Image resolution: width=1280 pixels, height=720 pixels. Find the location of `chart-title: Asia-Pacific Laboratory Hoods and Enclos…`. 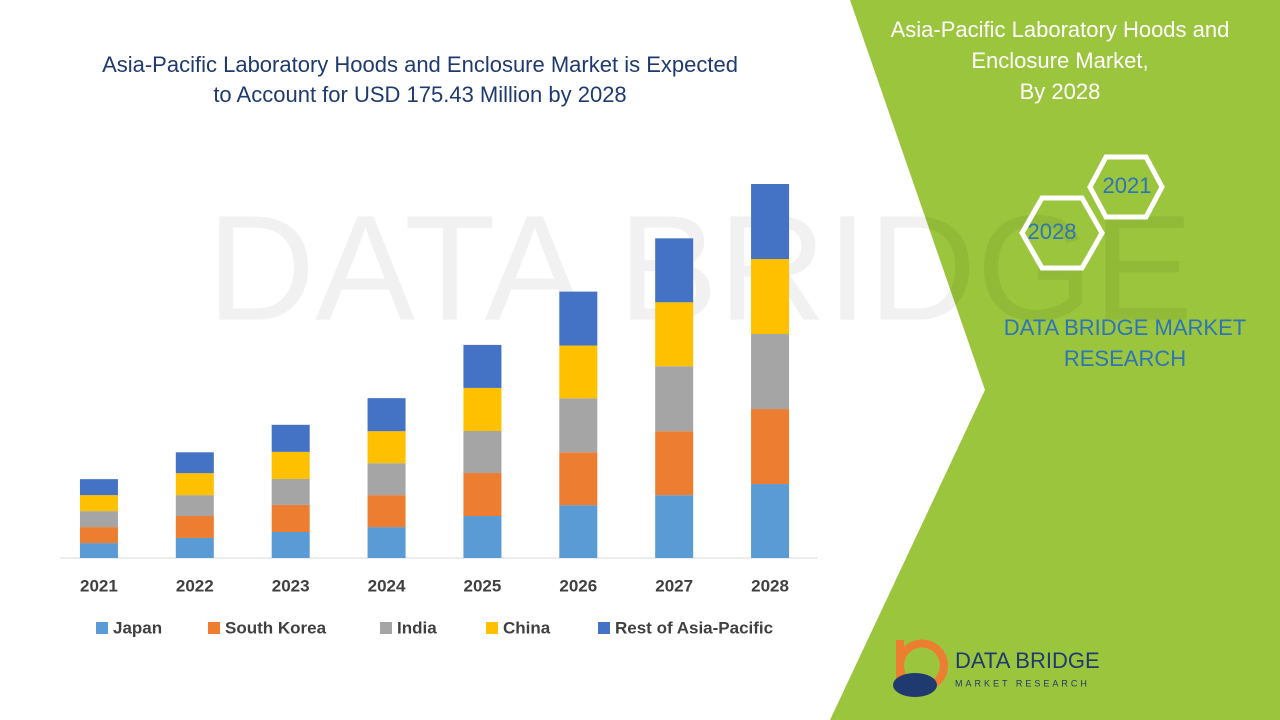

chart-title: Asia-Pacific Laboratory Hoods and Enclos… is located at coordinates (420, 79).